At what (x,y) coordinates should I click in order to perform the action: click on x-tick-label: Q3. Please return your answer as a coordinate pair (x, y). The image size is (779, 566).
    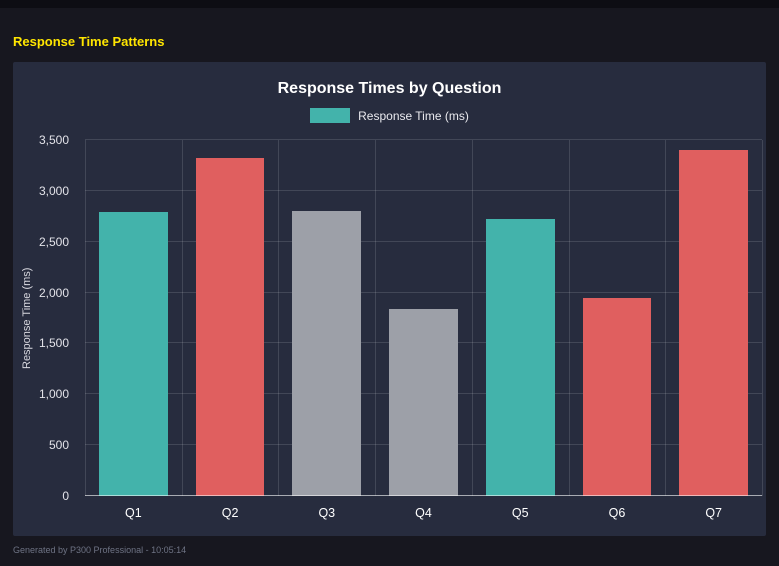
    Looking at the image, I should click on (327, 513).